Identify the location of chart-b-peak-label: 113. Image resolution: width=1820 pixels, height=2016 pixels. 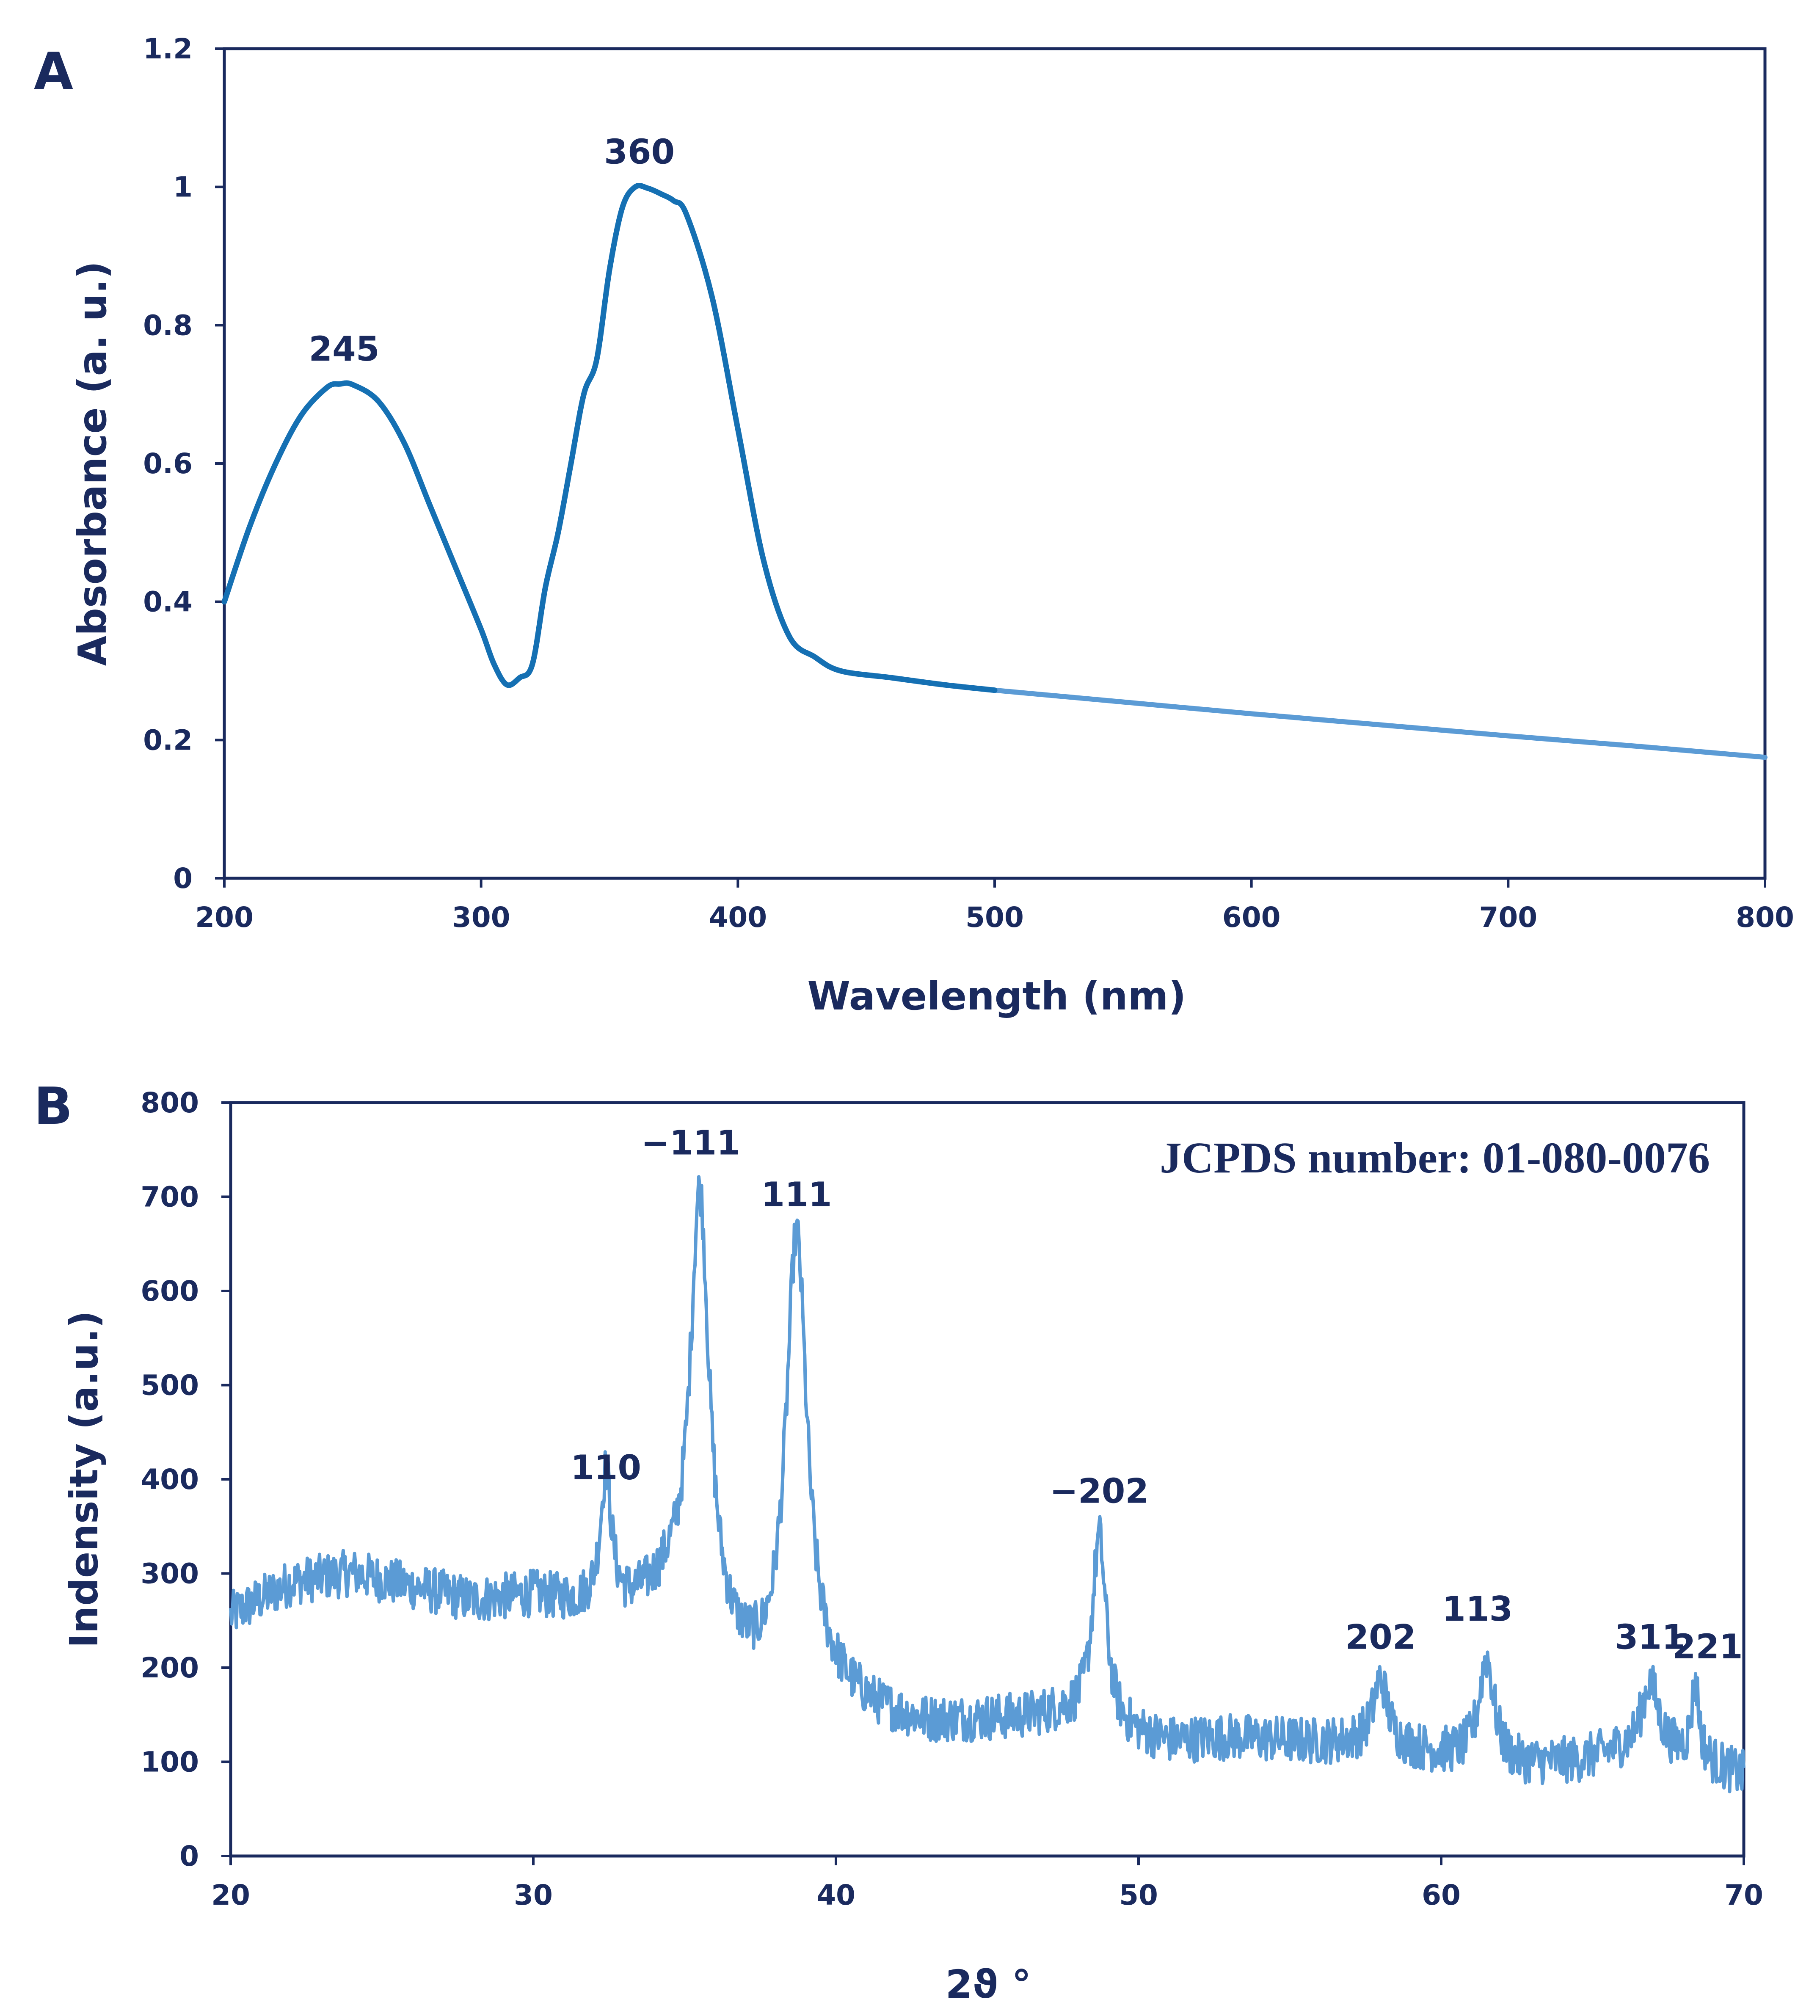
(1478, 1609).